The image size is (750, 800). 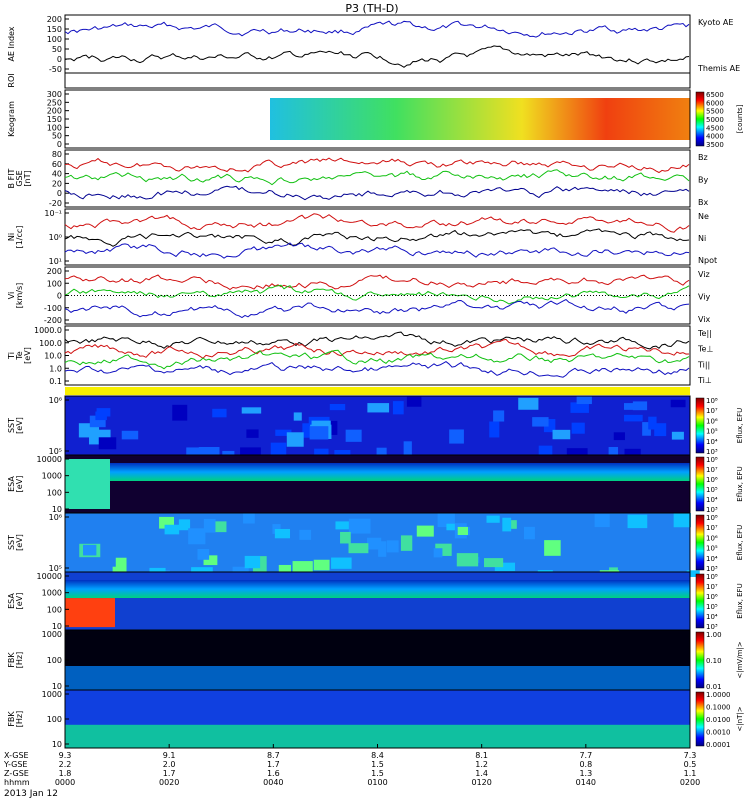 I want to click on x-tick-label: 1.5, so click(x=377, y=773).